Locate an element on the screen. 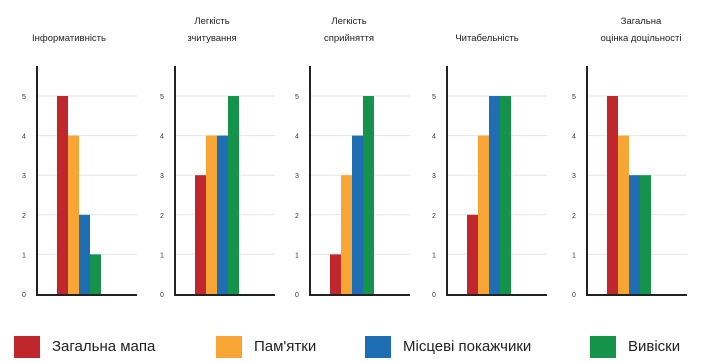 This screenshot has width=714, height=363. legend-item-vyvisky: Вивіски is located at coordinates (635, 346).